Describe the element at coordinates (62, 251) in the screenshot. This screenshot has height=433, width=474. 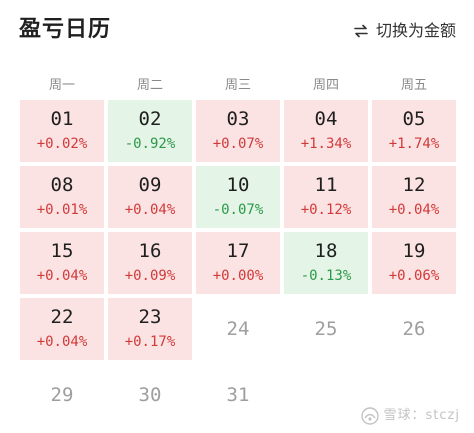
I see `day-number: 15` at that location.